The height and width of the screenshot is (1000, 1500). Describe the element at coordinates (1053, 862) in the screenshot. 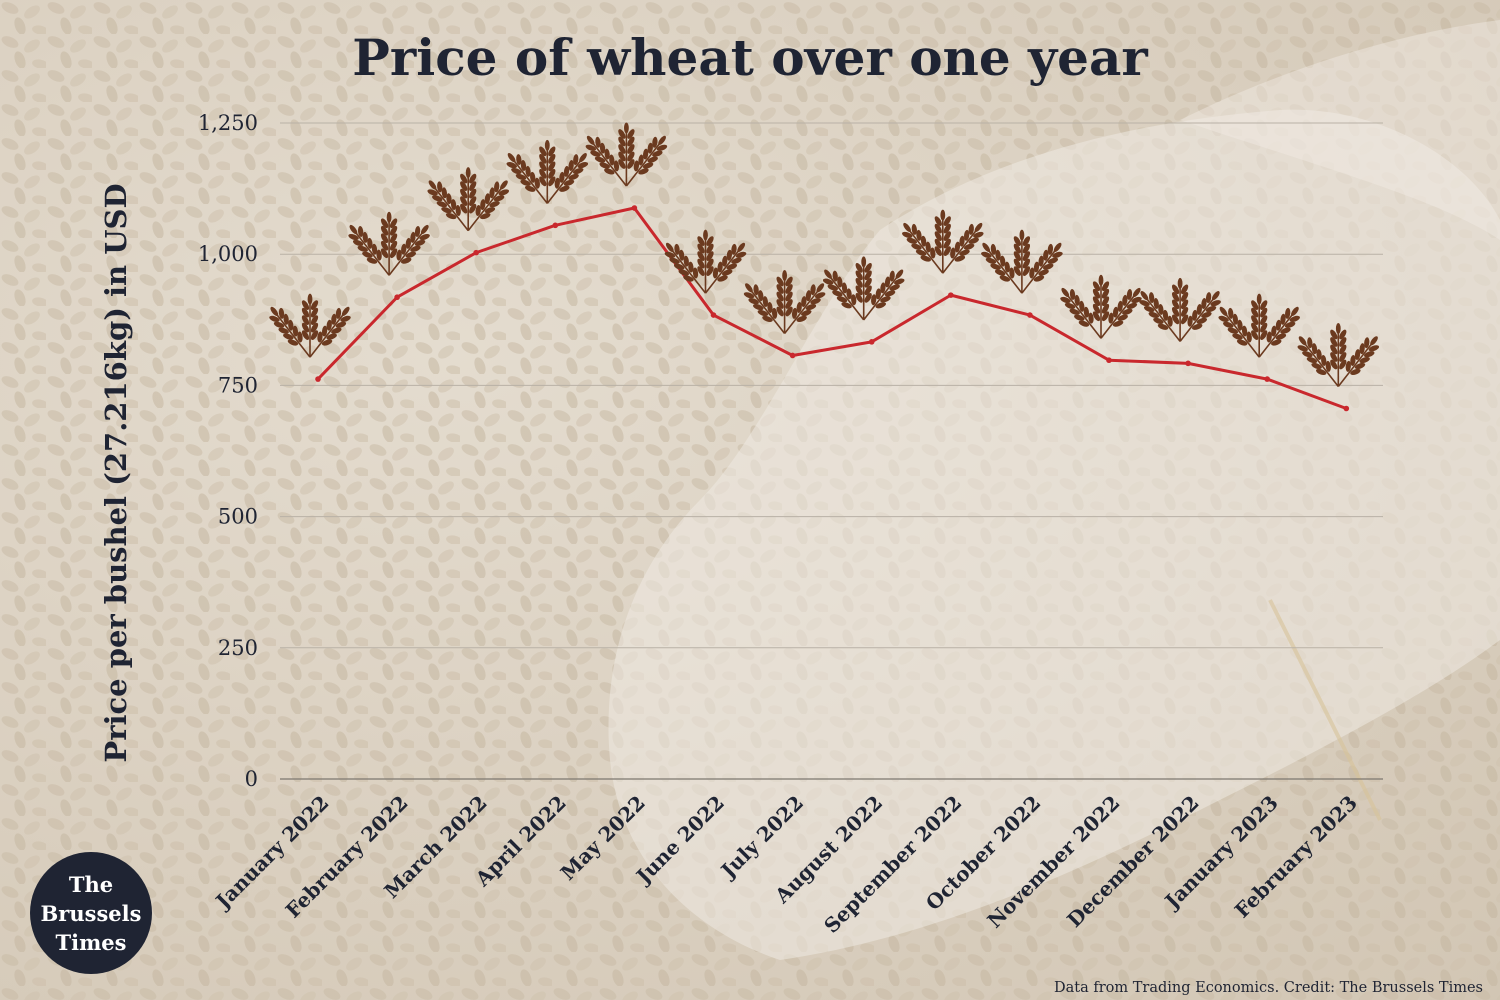

I see `x-tick-label: November 2022` at that location.